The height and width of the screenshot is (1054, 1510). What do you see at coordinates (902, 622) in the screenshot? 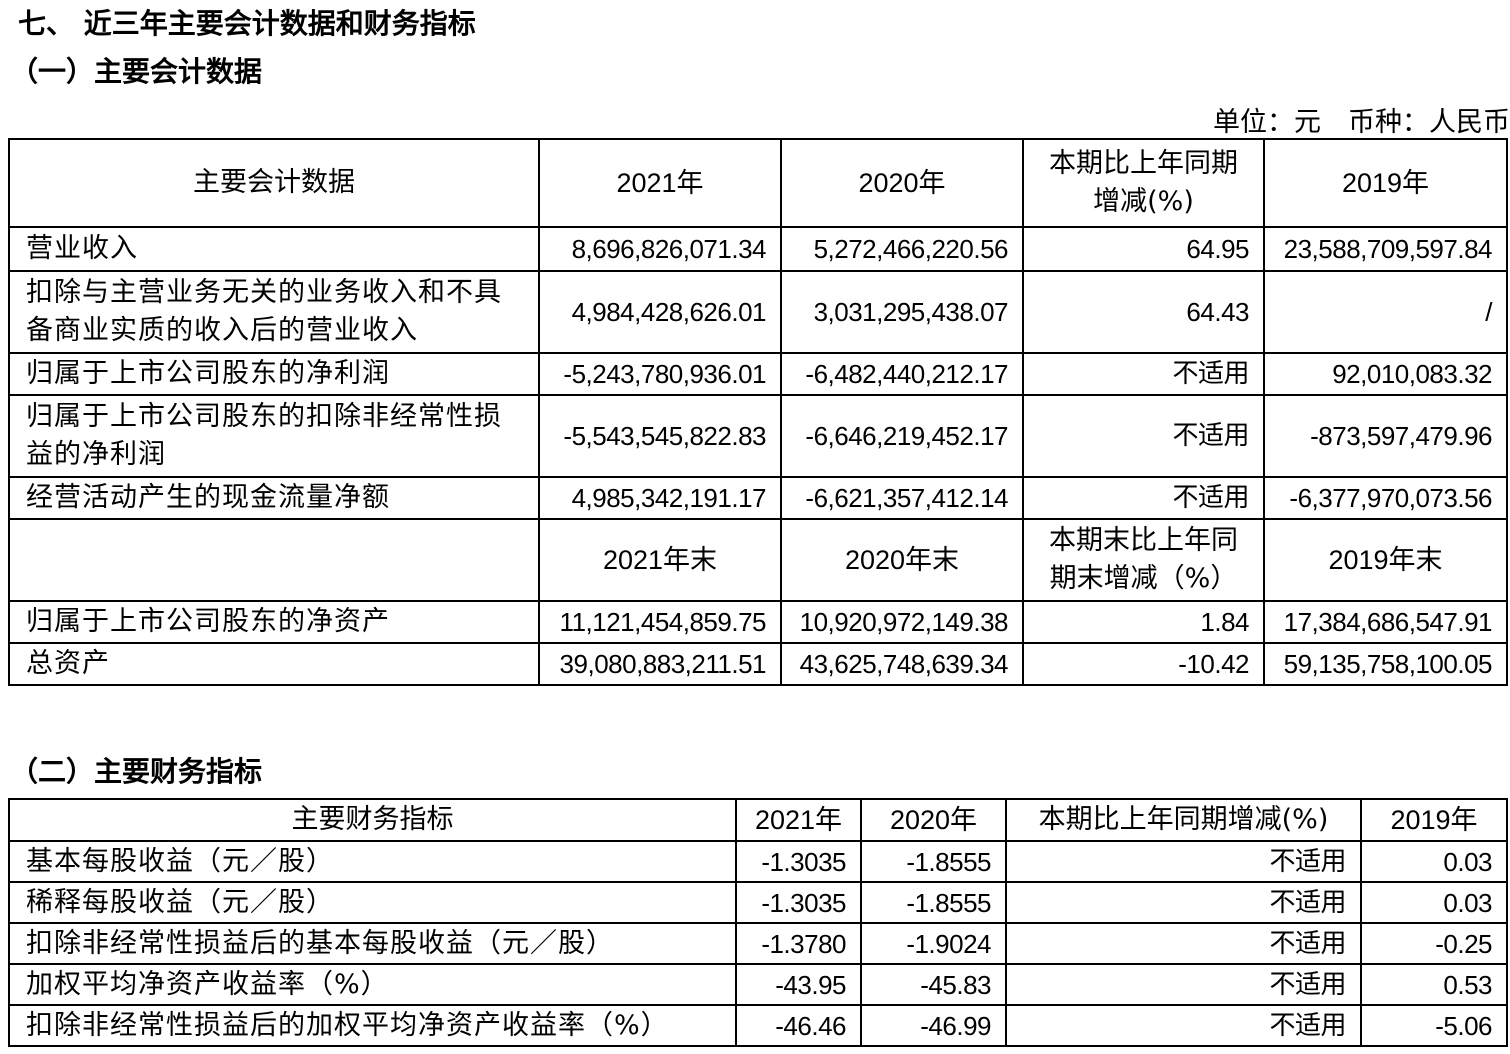
I see `value-cell: 10,920,972,149.38` at bounding box center [902, 622].